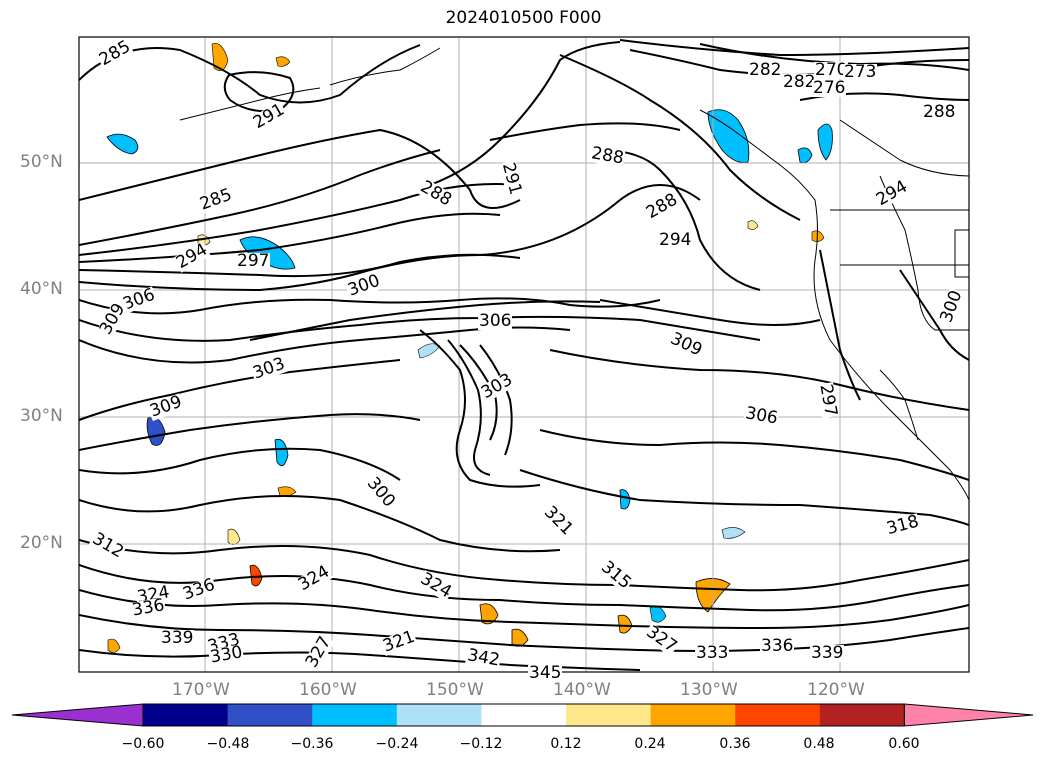  Describe the element at coordinates (735, 744) in the screenshot. I see `colorbar-tick: 0.36` at that location.